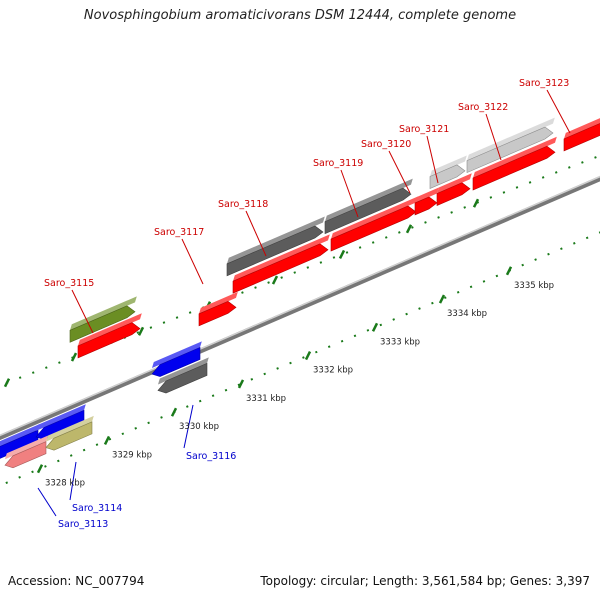 The height and width of the screenshot is (600, 600). What do you see at coordinates (400, 342) in the screenshot?
I see `tick-label: 3333 kbp` at bounding box center [400, 342].